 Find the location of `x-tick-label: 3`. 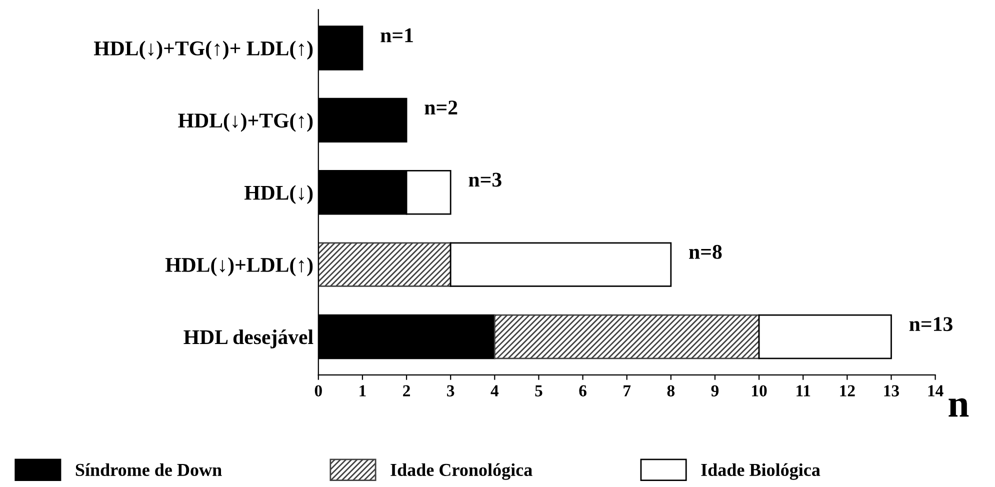

x-tick-label: 3 is located at coordinates (450, 390).